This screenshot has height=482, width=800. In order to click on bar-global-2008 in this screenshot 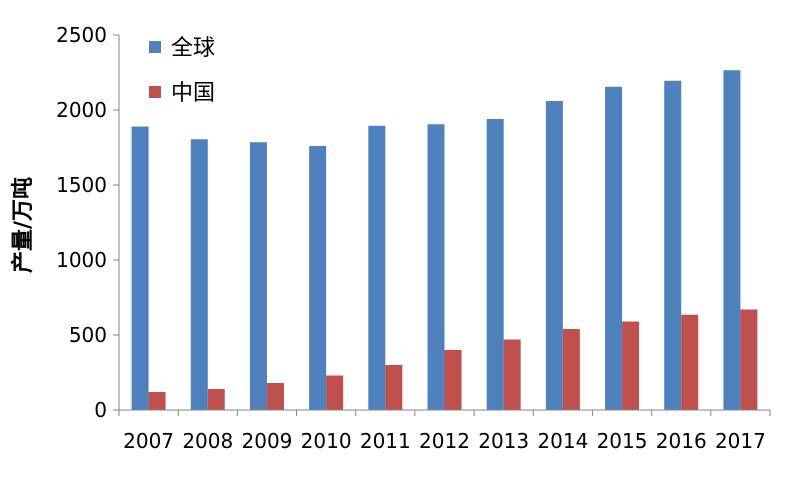, I will do `click(199, 274)`.